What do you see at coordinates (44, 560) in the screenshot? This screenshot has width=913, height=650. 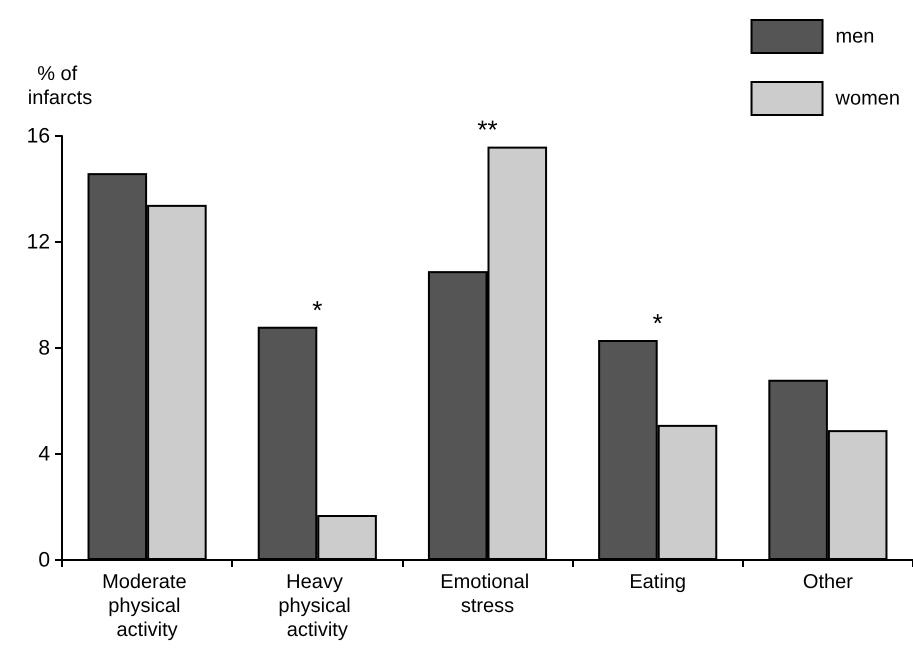 I see `y-tick-label: 0` at bounding box center [44, 560].